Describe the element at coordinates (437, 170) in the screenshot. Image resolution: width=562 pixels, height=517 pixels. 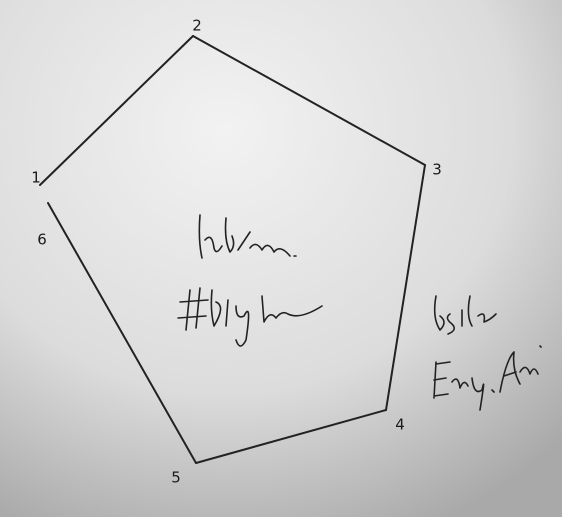
I see `vertex-label: 3` at that location.